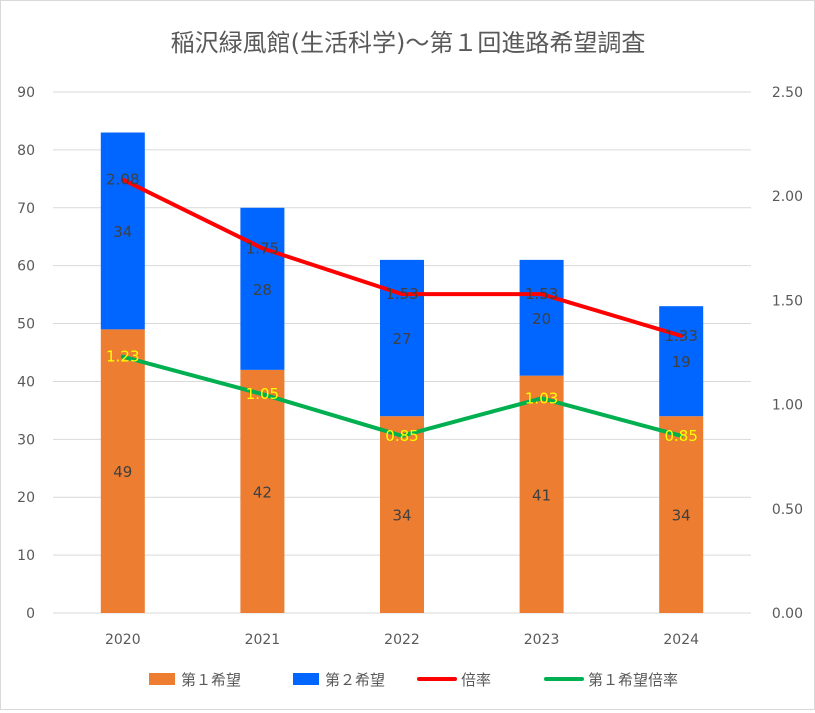 This screenshot has height=713, width=815. Describe the element at coordinates (26, 440) in the screenshot. I see `left-tick-label: 30` at that location.